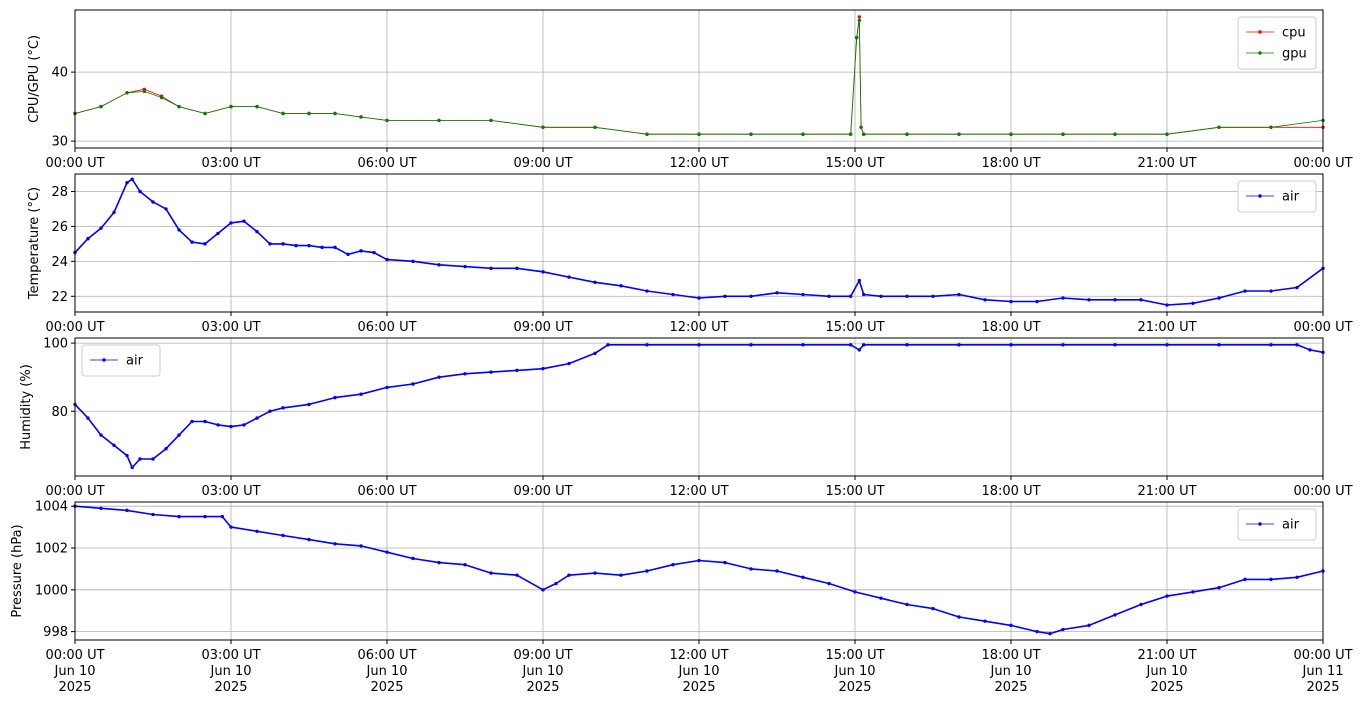  What do you see at coordinates (51, 507) in the screenshot?
I see `y-tick-label: 1004` at bounding box center [51, 507].